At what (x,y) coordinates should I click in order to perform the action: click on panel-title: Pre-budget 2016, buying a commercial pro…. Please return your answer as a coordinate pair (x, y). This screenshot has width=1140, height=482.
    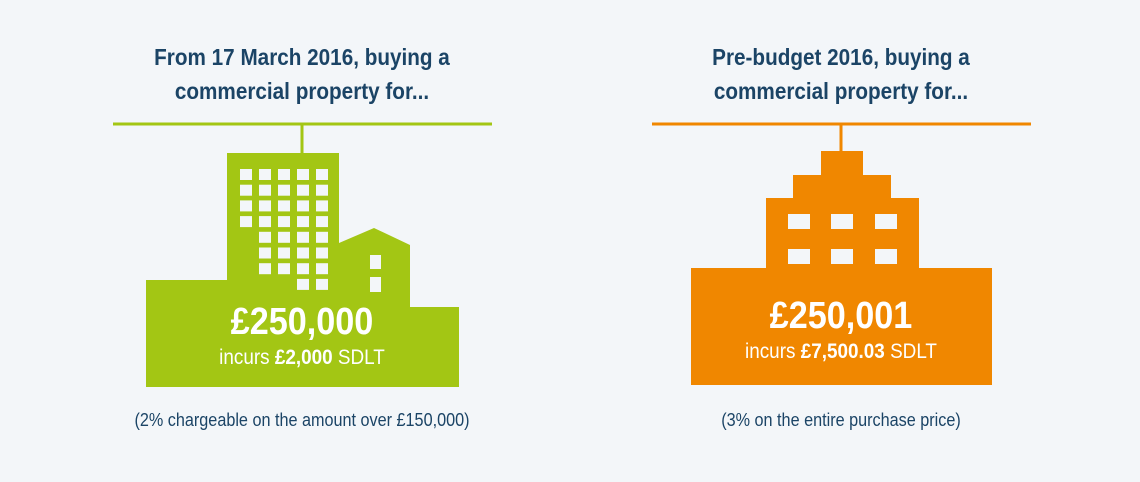
    Looking at the image, I should click on (841, 74).